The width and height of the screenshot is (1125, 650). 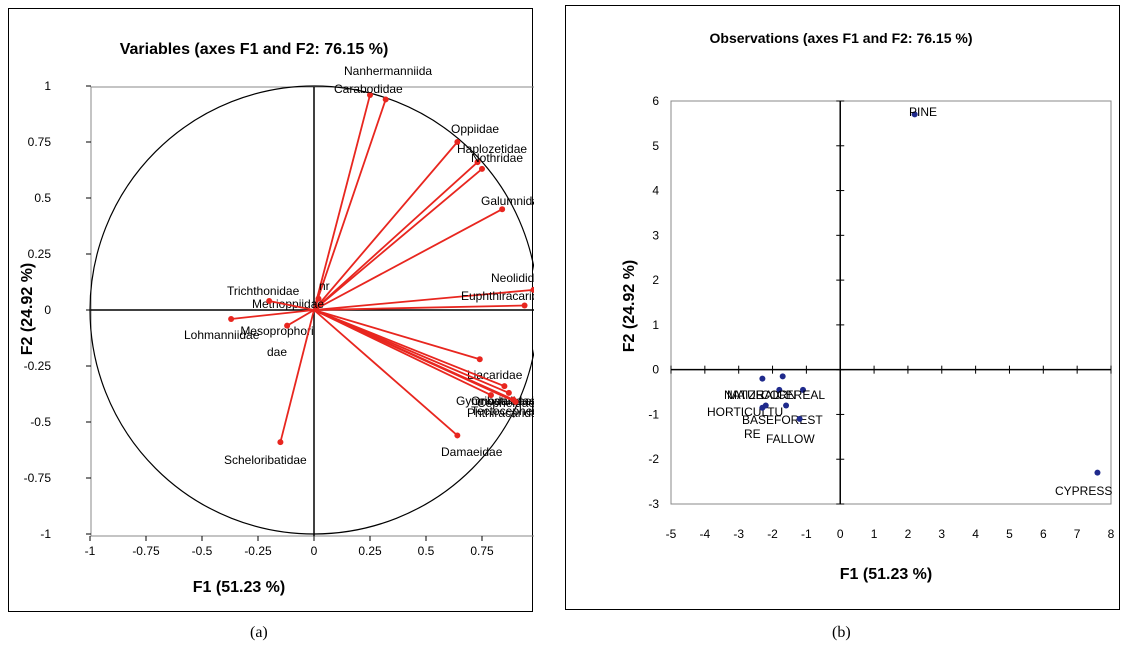 What do you see at coordinates (629, 306) in the screenshot?
I see `observations-y-axis-title: F2 (24.92 %)` at bounding box center [629, 306].